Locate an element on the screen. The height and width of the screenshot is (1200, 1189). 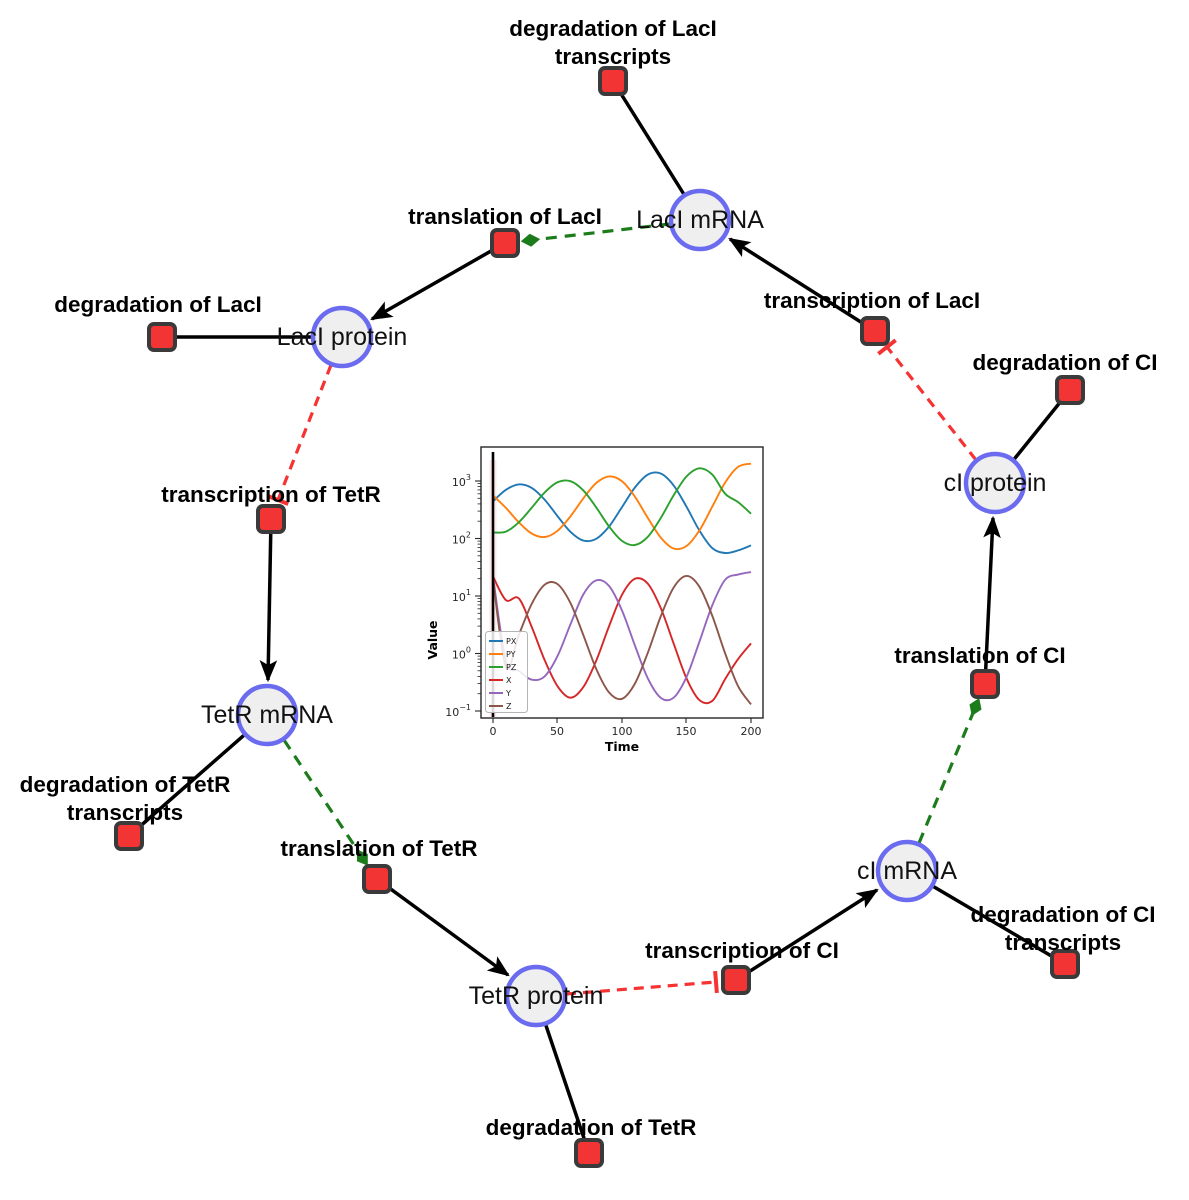
y-tick-1e-1: 10⁻¹ is located at coordinates (458, 711).